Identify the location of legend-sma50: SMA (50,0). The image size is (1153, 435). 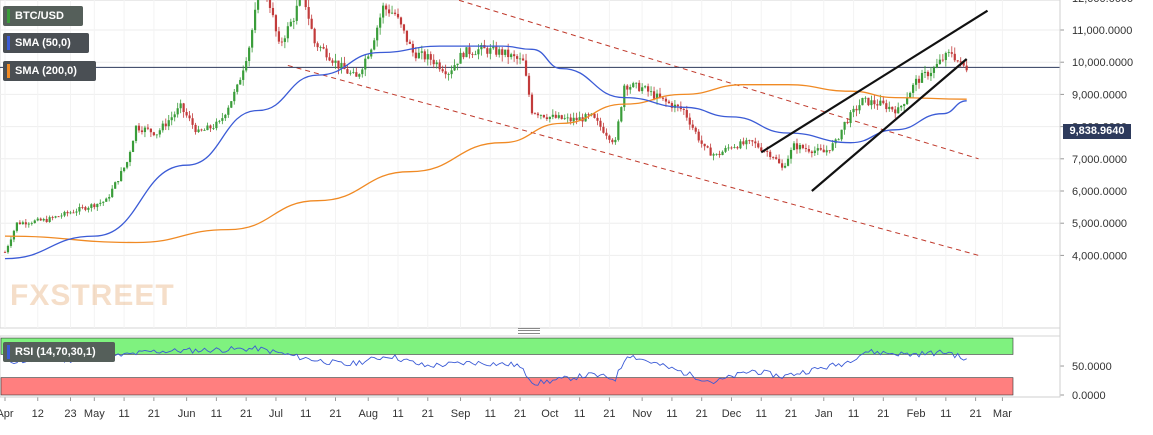
(46, 43).